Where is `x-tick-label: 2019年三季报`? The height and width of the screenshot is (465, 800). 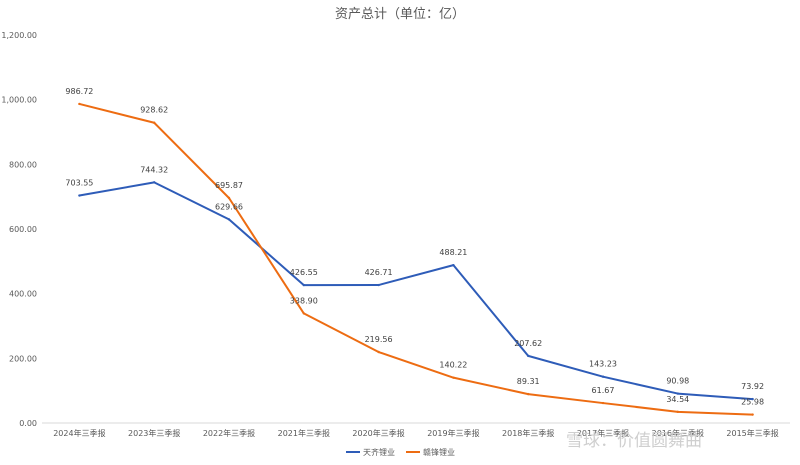 x-tick-label: 2019年三季报 is located at coordinates (453, 433).